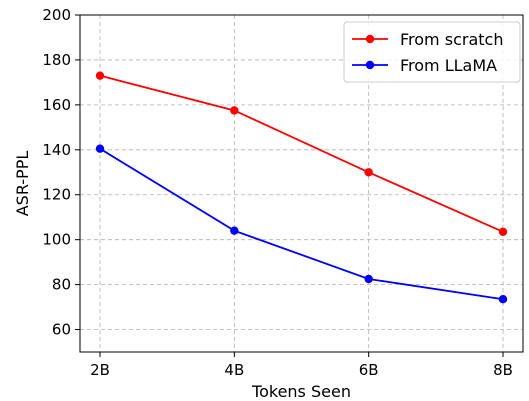  I want to click on legend-label: From scratch, so click(451, 39).